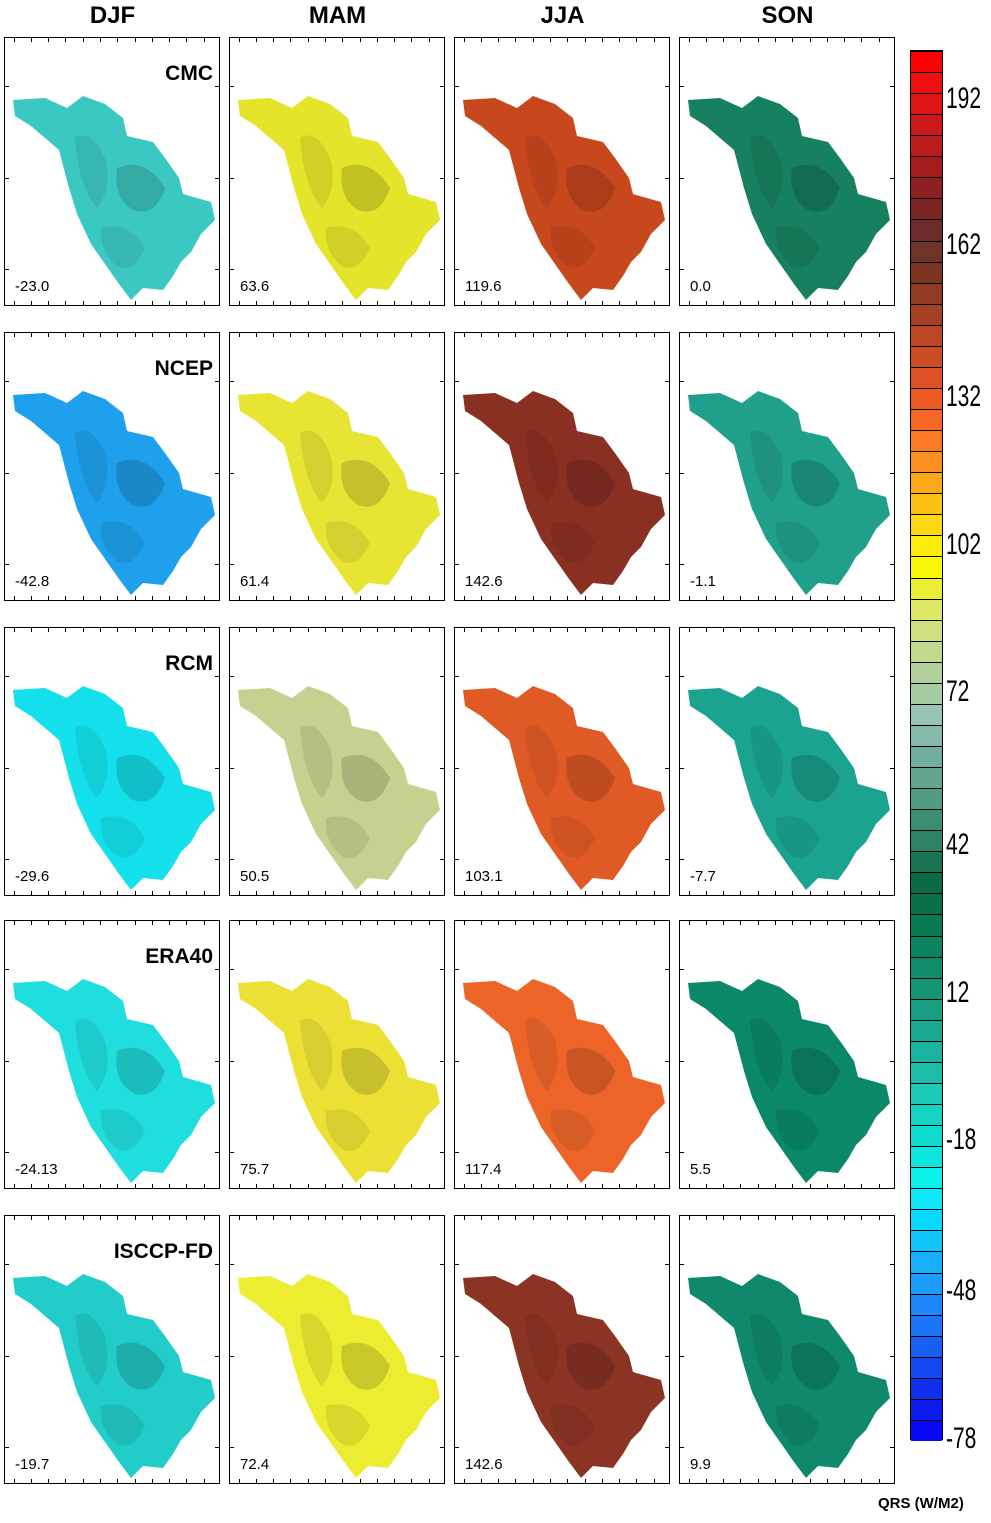  I want to click on mean-value: 117.4, so click(483, 1169).